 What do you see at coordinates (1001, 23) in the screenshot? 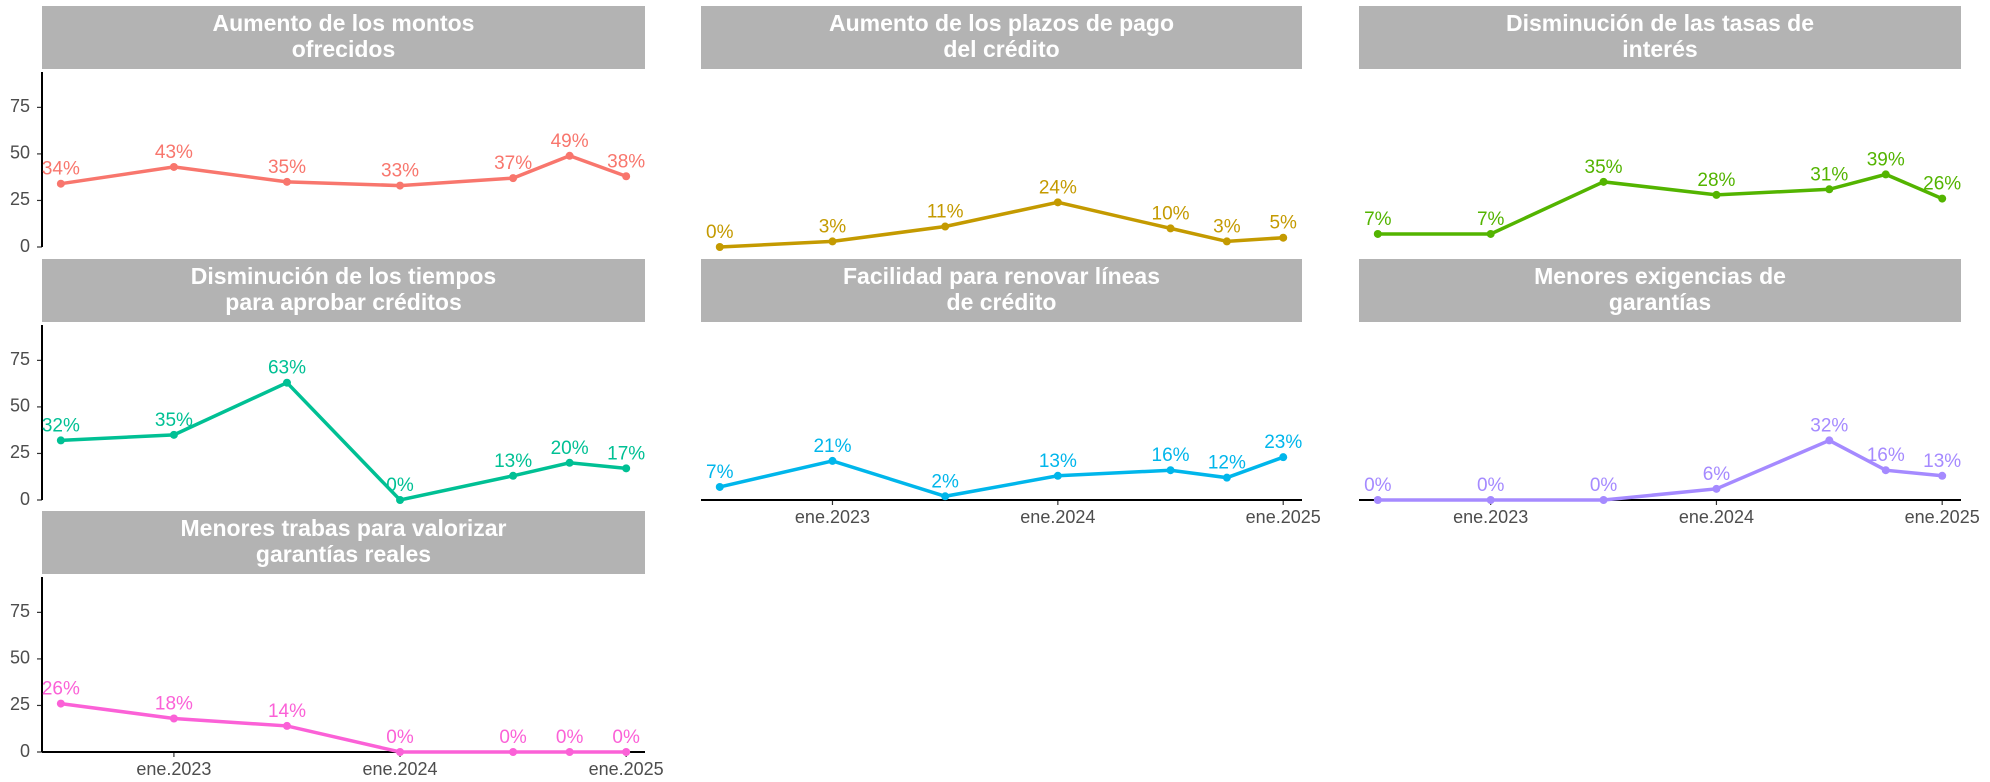
I see `panel-title: Aumento de los plazos de pago` at bounding box center [1001, 23].